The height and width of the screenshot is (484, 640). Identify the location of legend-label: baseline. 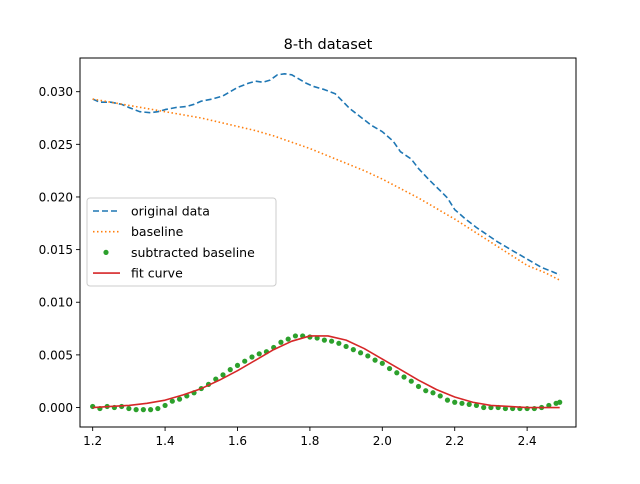
(157, 231).